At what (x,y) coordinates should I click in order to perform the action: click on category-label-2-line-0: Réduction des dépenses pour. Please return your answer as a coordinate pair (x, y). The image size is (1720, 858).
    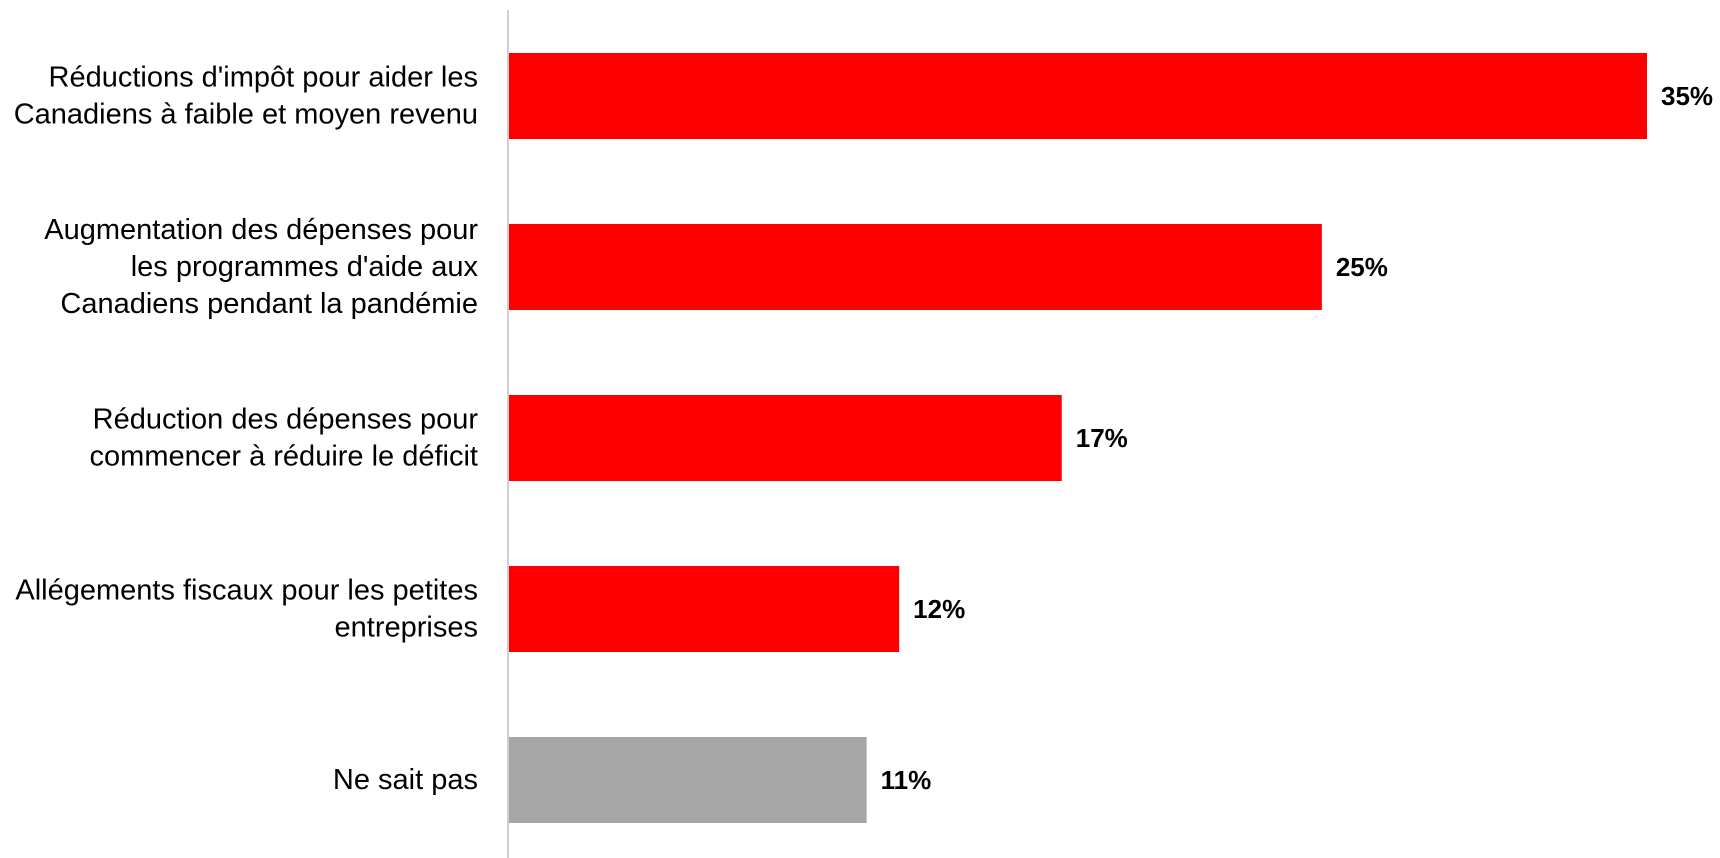
    Looking at the image, I should click on (286, 420).